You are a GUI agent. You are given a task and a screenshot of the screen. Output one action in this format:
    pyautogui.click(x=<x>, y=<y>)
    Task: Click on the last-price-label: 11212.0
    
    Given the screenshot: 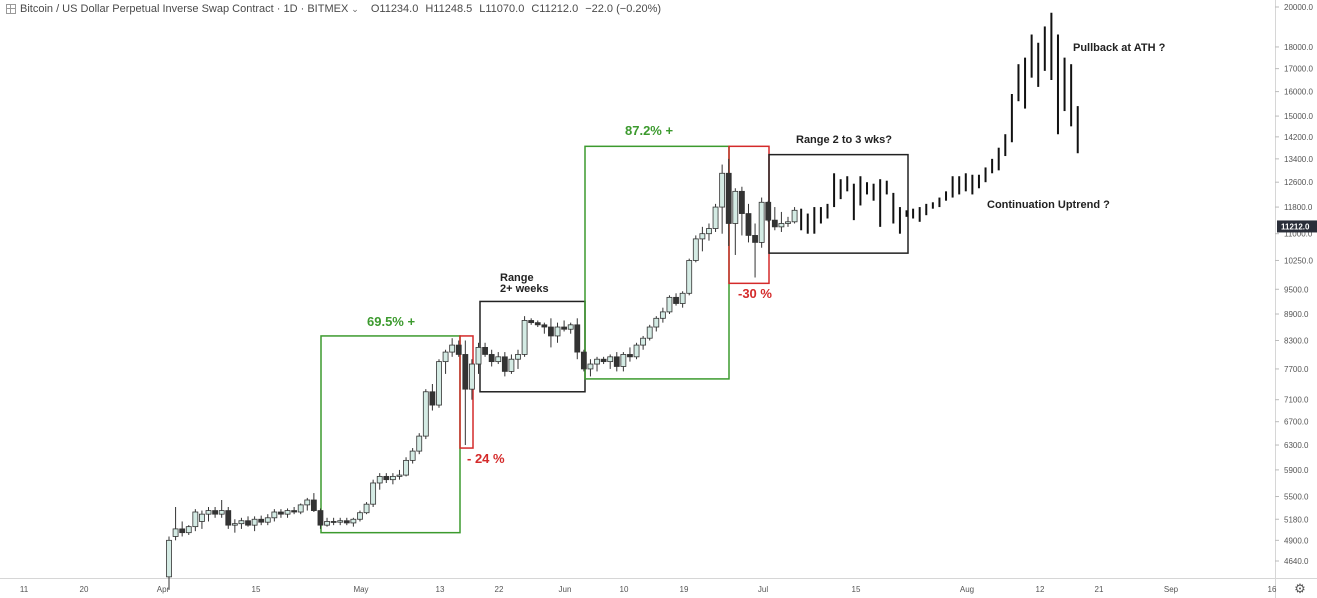 What is the action you would take?
    pyautogui.click(x=1297, y=226)
    